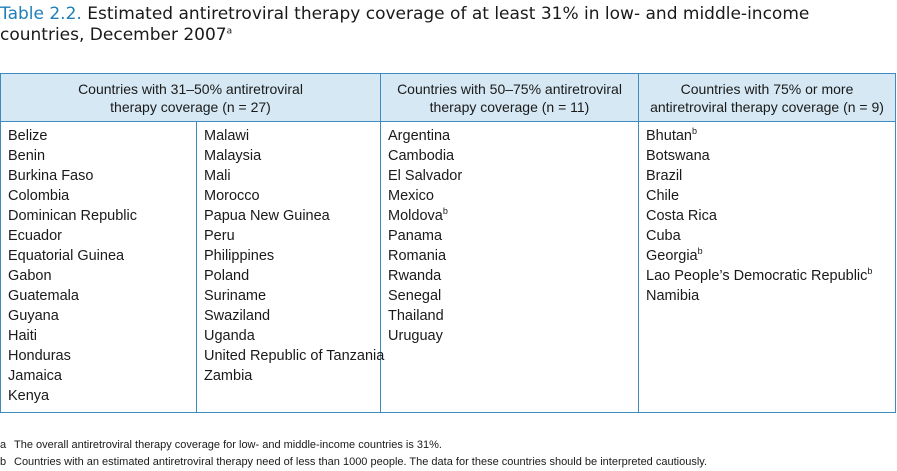 Image resolution: width=897 pixels, height=471 pixels. Describe the element at coordinates (43, 296) in the screenshot. I see `country-name: Guatemala` at that location.